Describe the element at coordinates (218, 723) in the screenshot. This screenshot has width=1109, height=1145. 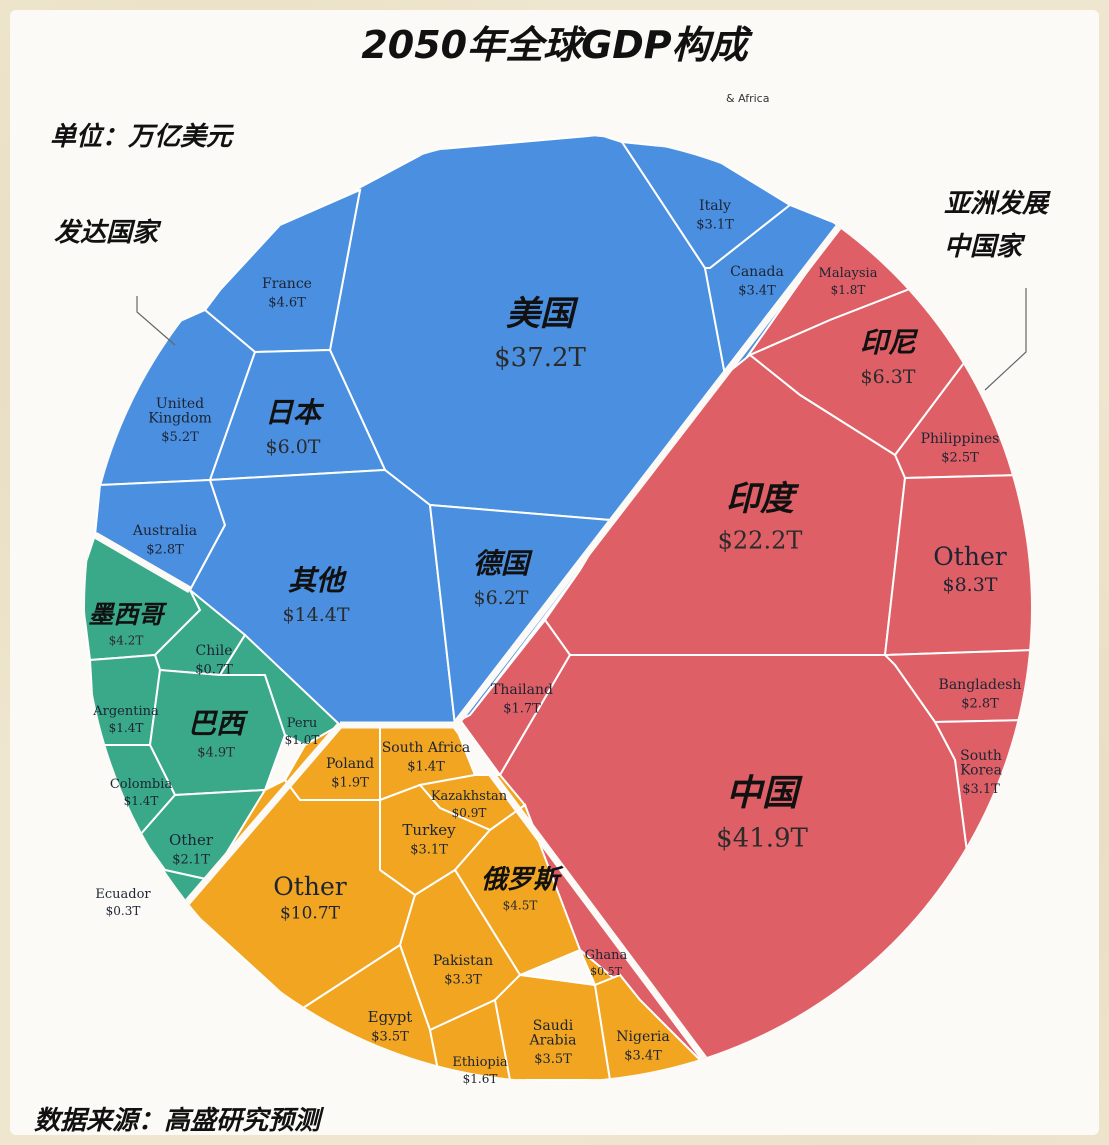
I see `label-name-latam-巴西: 巴西` at that location.